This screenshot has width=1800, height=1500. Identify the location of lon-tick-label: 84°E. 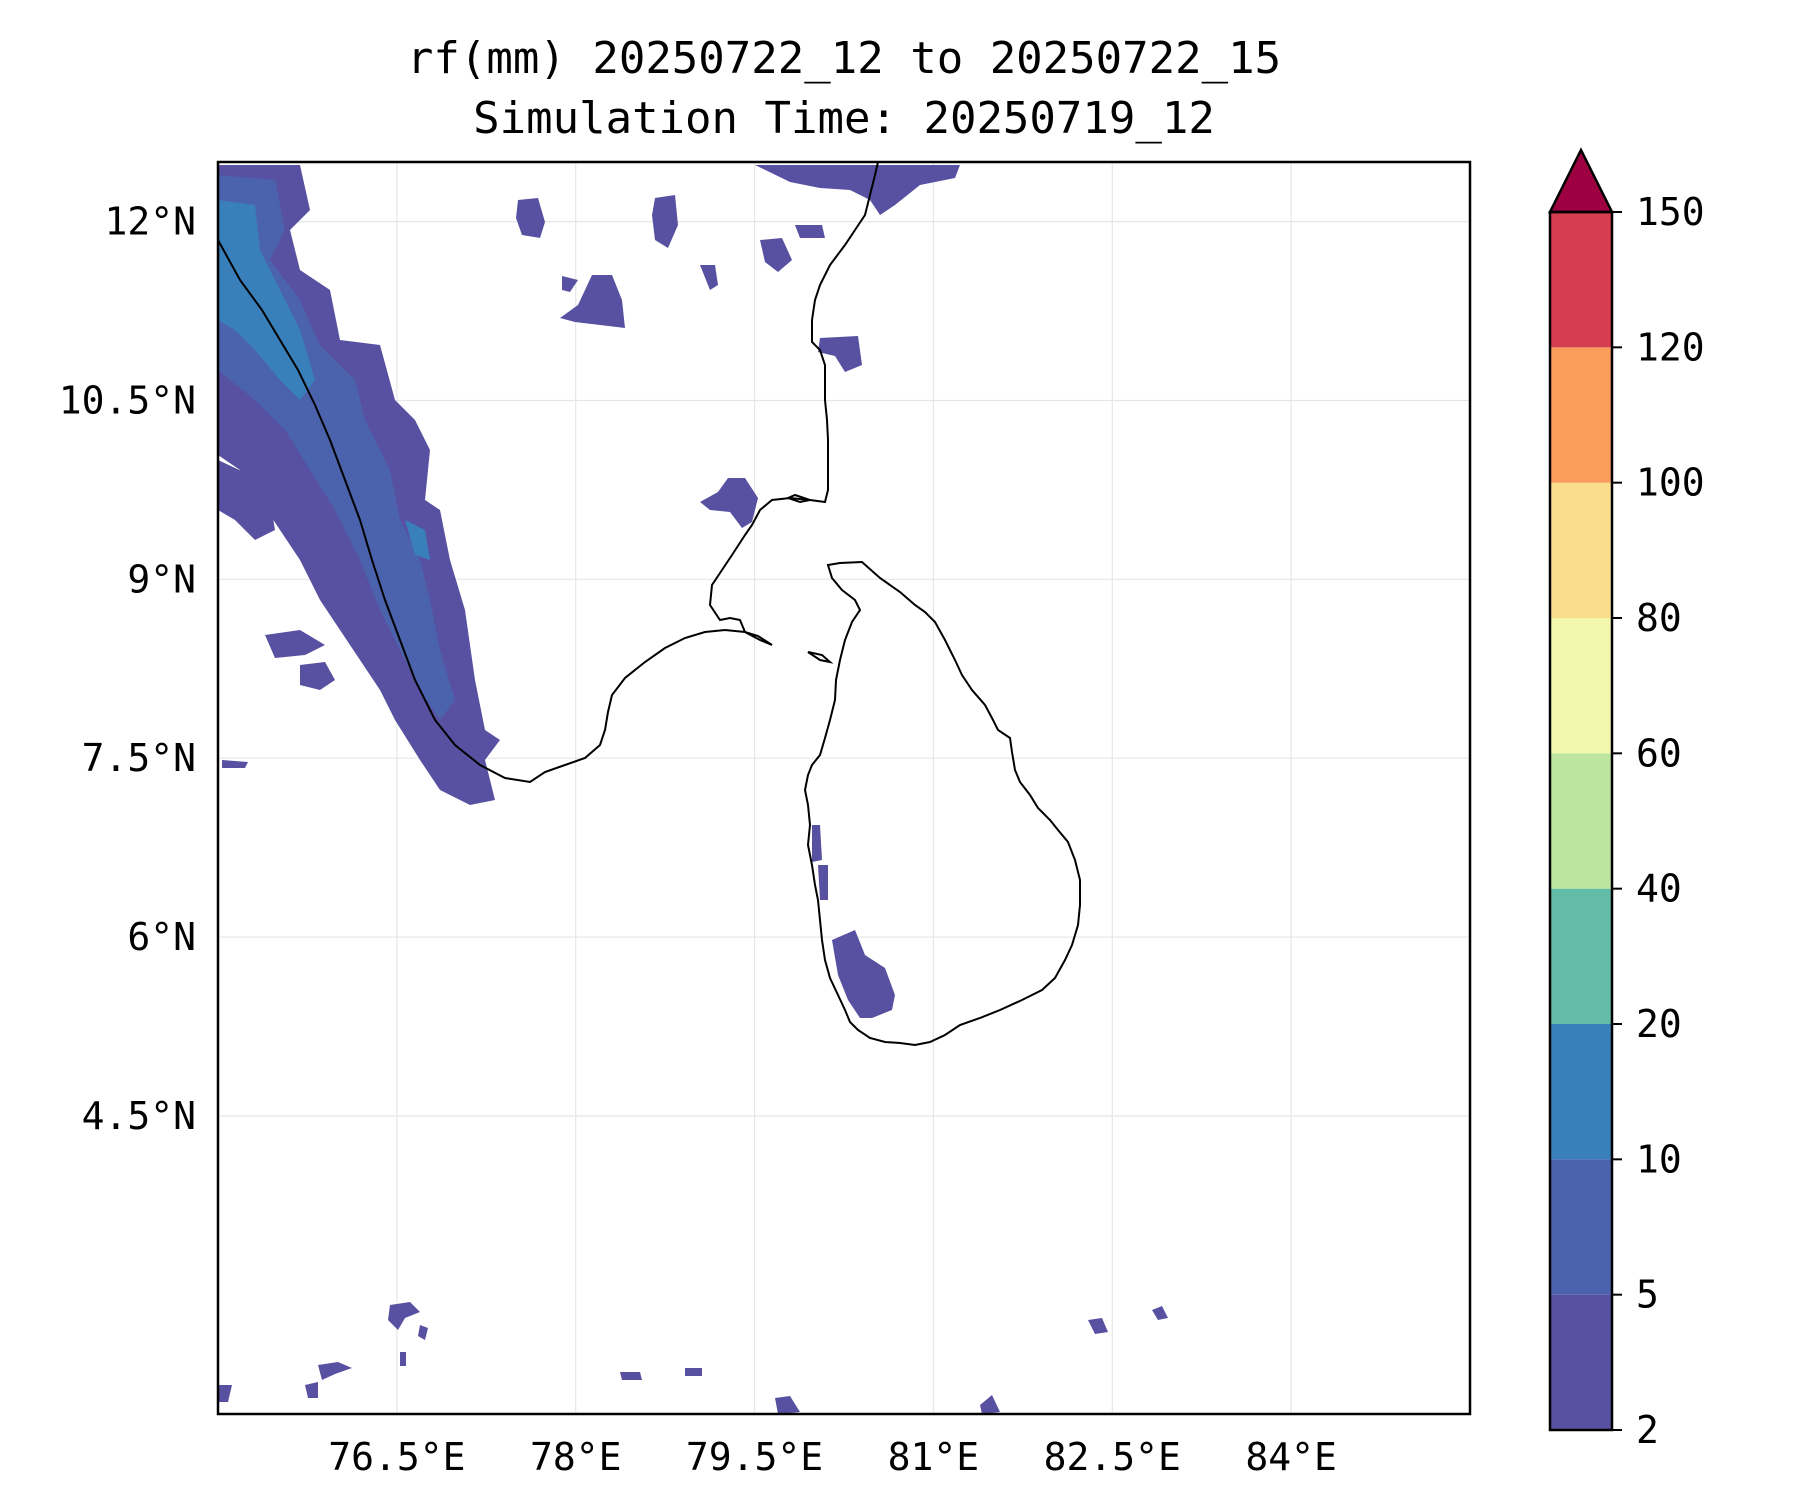
(1291, 1457).